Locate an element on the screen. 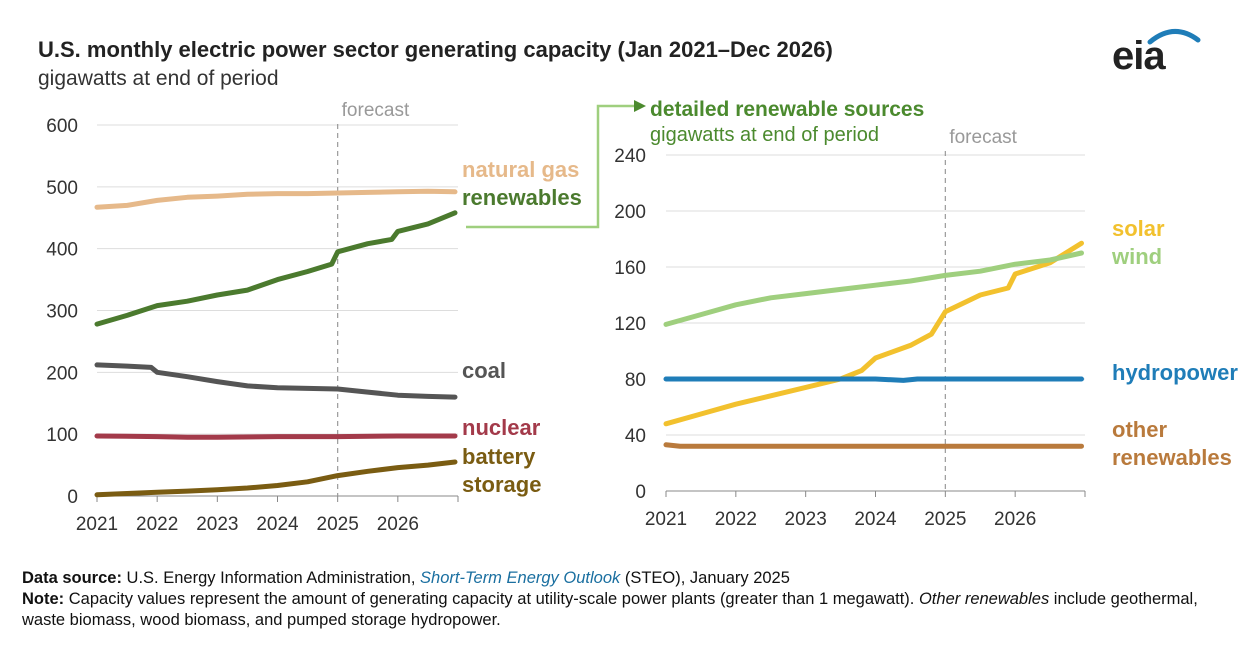 The width and height of the screenshot is (1257, 658). series-label-solar: solar is located at coordinates (1138, 228).